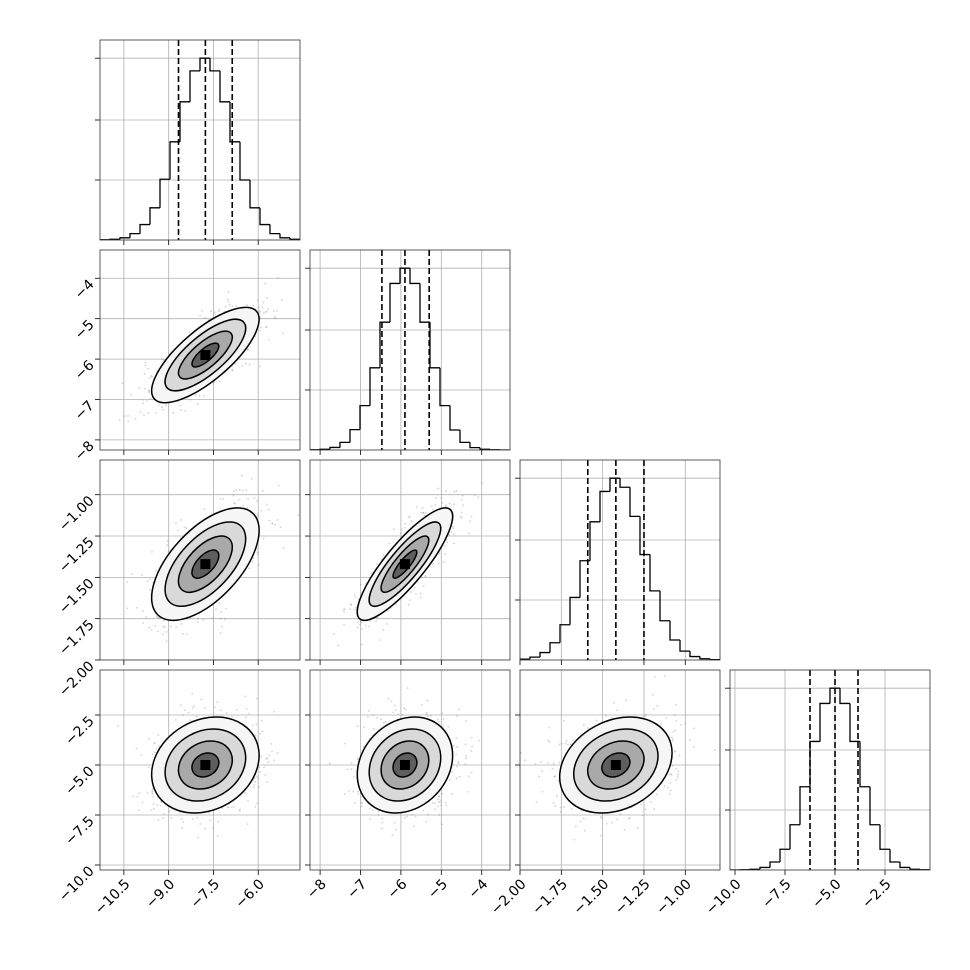  I want to click on panel, so click(620, 560).